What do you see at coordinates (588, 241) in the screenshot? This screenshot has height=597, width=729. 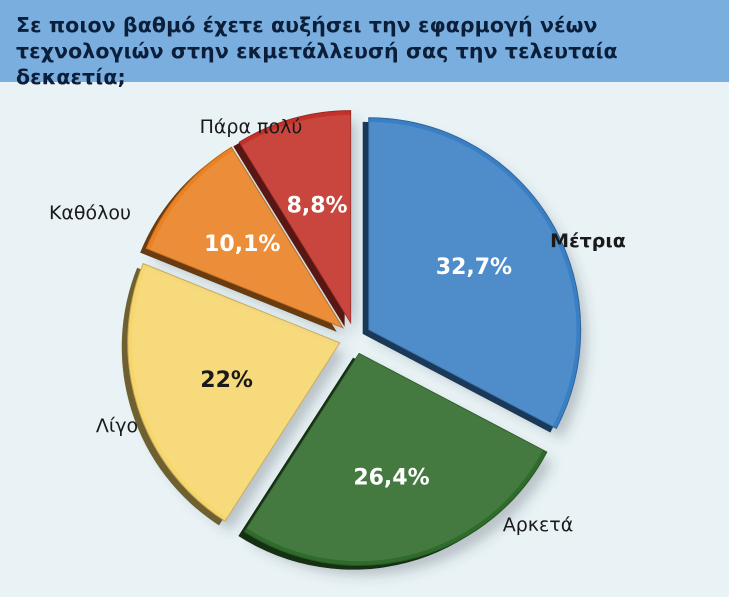 I see `slice-category-label: Μέτρια` at bounding box center [588, 241].